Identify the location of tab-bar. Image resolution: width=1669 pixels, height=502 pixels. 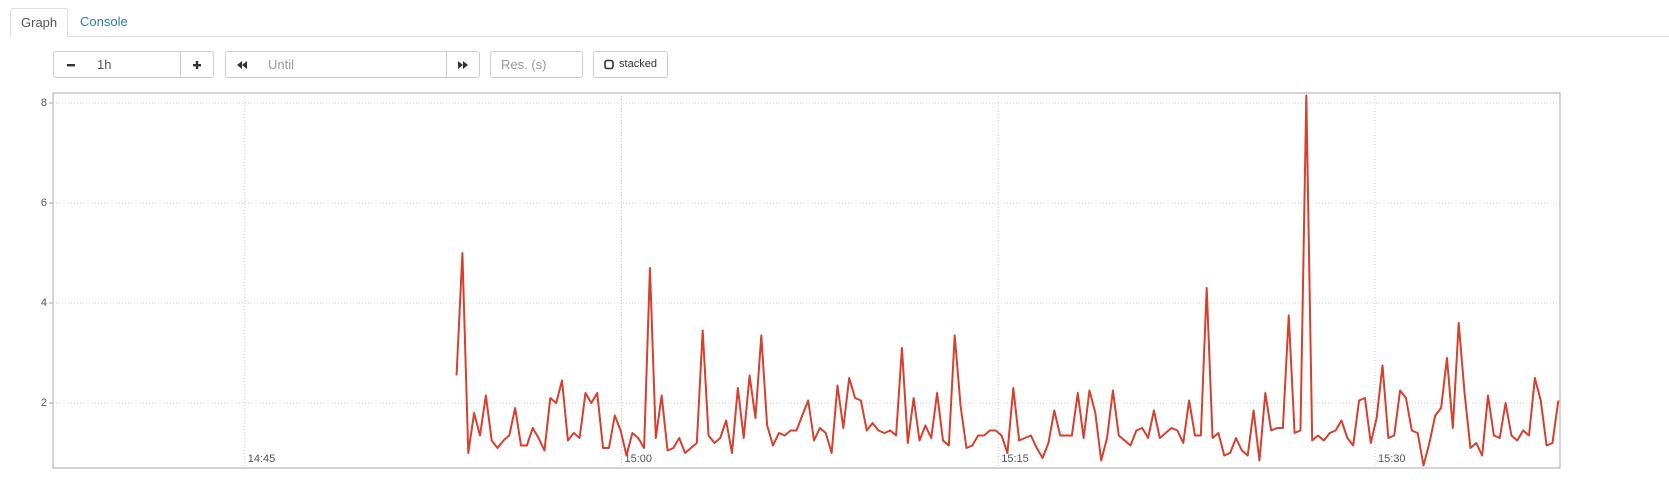
(839, 36).